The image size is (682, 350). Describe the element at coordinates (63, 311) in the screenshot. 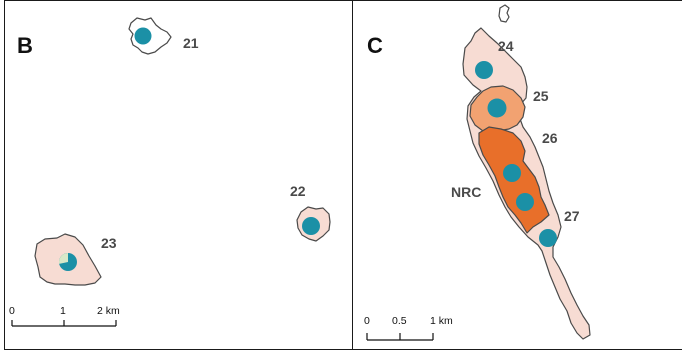

I see `scale-b-tick-1: 1` at that location.